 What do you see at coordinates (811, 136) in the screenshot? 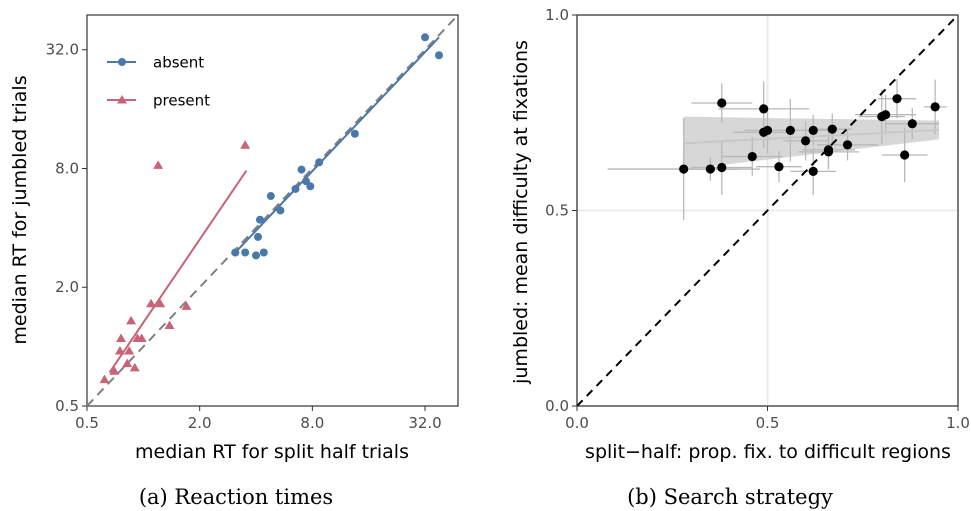
I see `regression-line` at bounding box center [811, 136].